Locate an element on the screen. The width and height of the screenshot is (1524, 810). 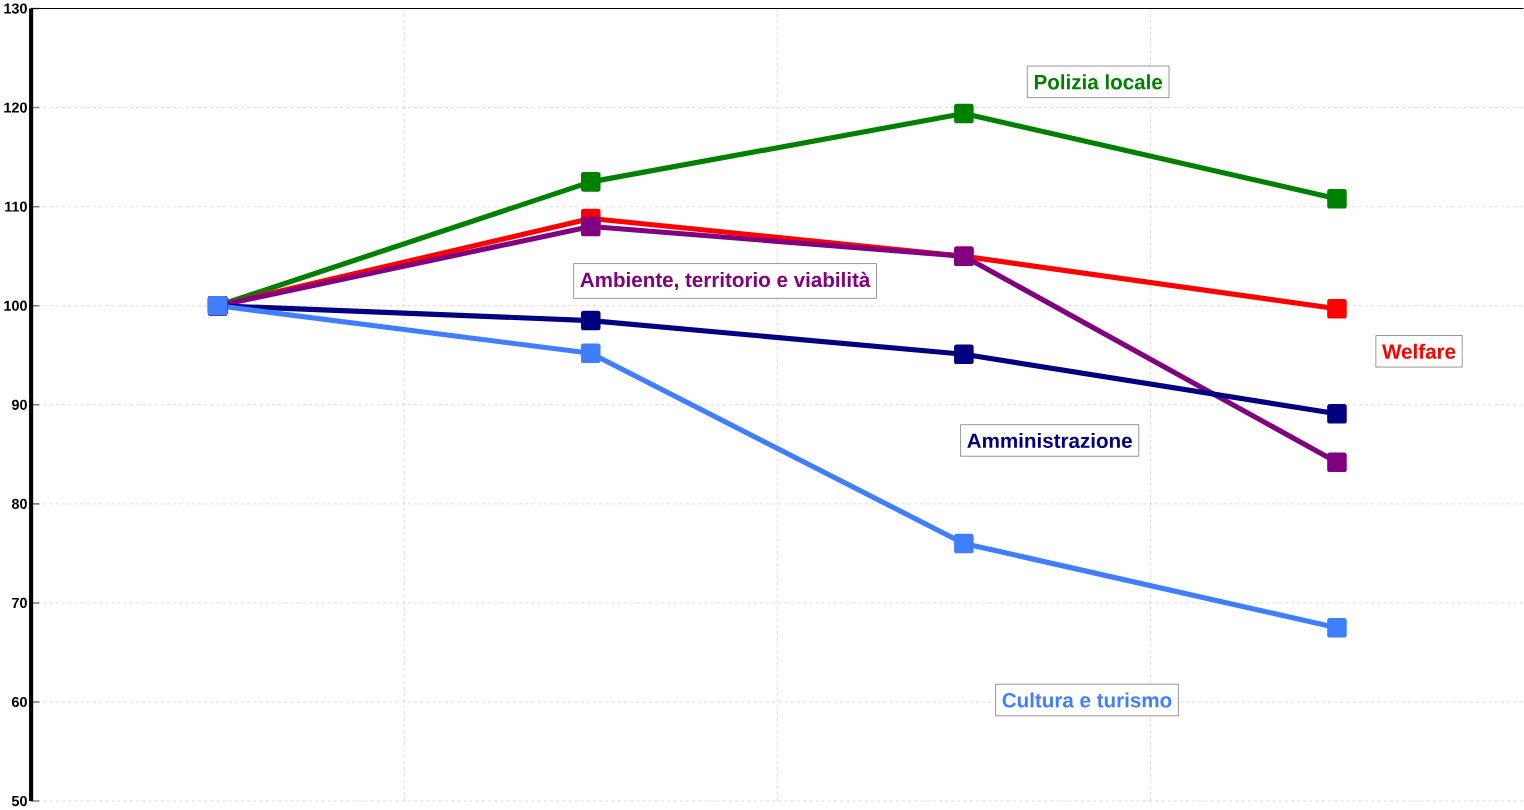
text: Welfare is located at coordinates (1419, 351).